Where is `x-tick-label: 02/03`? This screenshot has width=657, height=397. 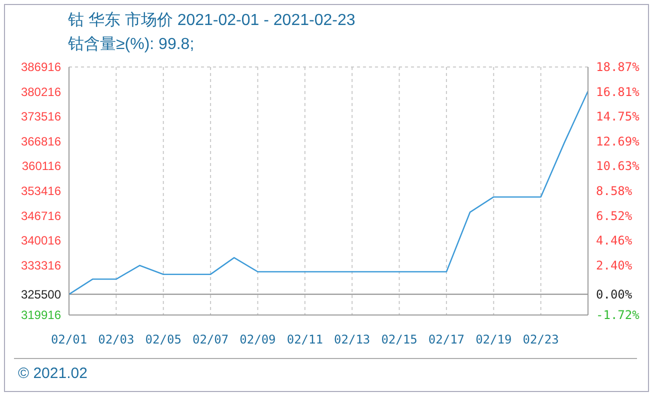 x-tick-label: 02/03 is located at coordinates (116, 339).